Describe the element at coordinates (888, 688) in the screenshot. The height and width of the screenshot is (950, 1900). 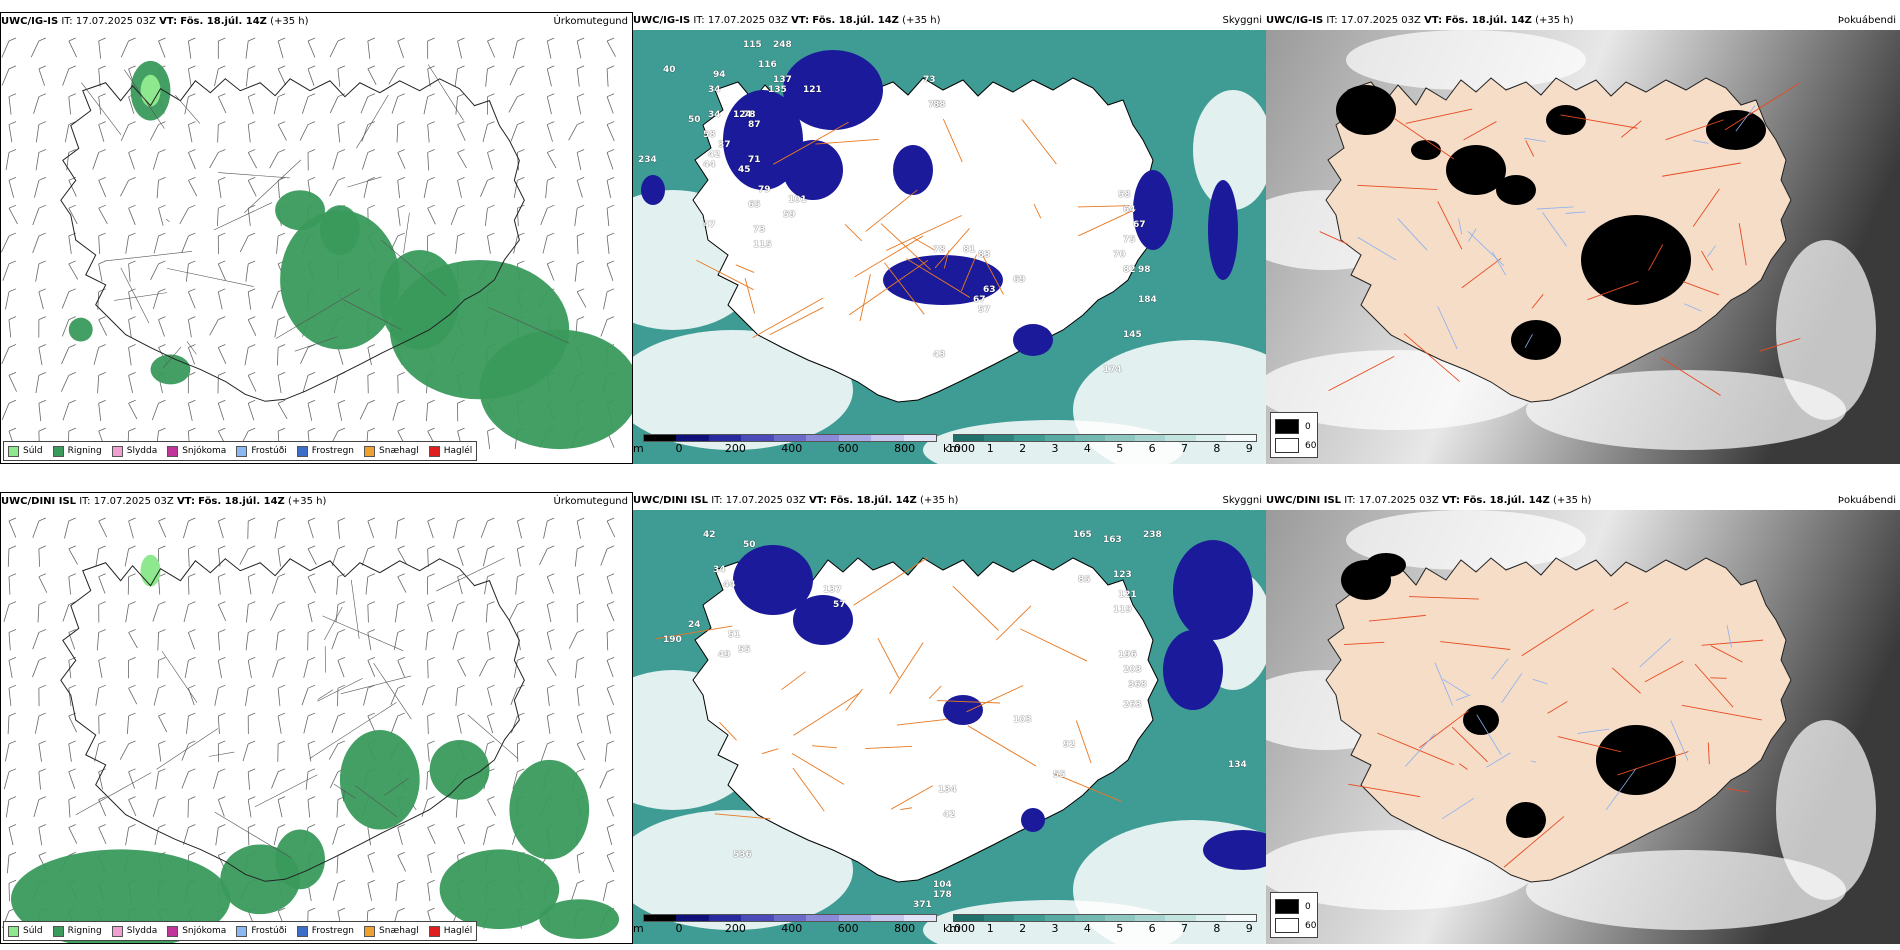
I see `roads` at that location.